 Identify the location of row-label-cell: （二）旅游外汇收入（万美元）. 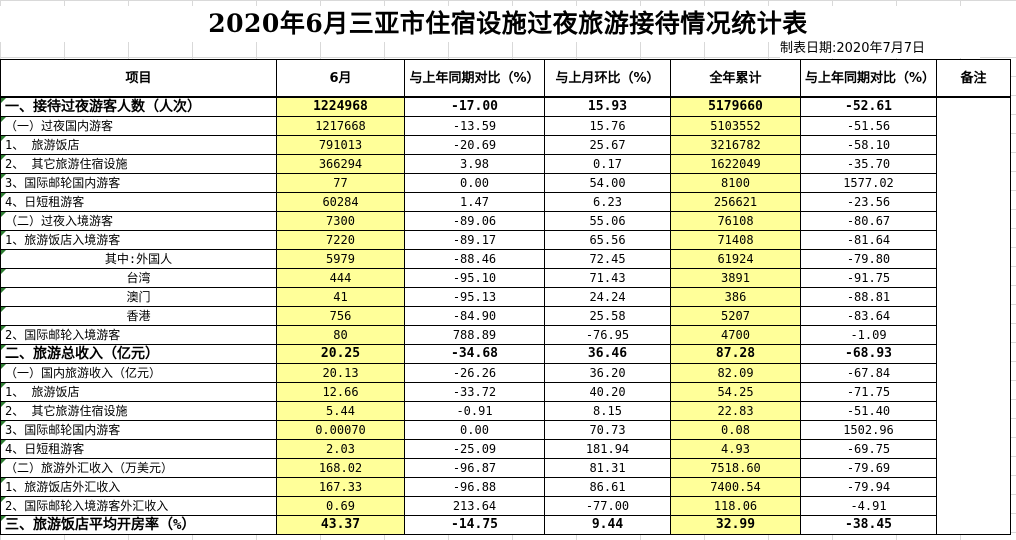
(138, 468).